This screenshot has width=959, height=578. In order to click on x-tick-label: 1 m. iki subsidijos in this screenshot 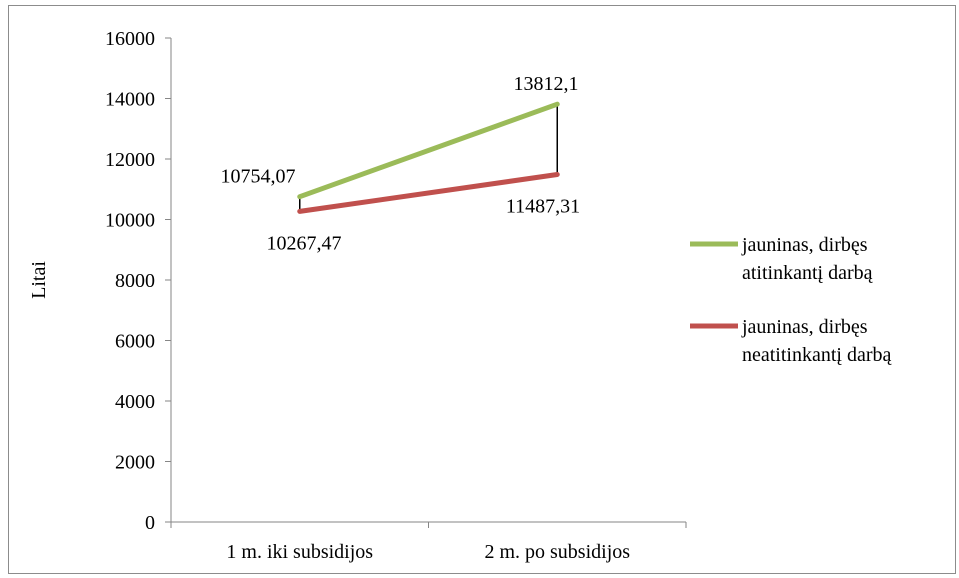, I will do `click(299, 552)`.